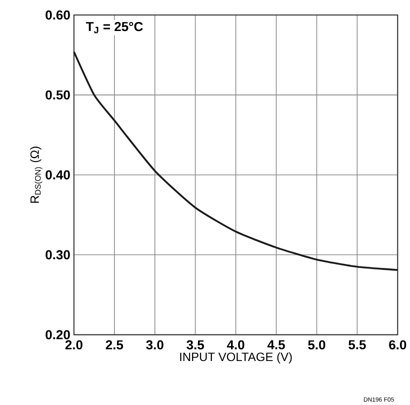 The height and width of the screenshot is (405, 410). What do you see at coordinates (357, 345) in the screenshot?
I see `x-tick-label: 5.5` at bounding box center [357, 345].